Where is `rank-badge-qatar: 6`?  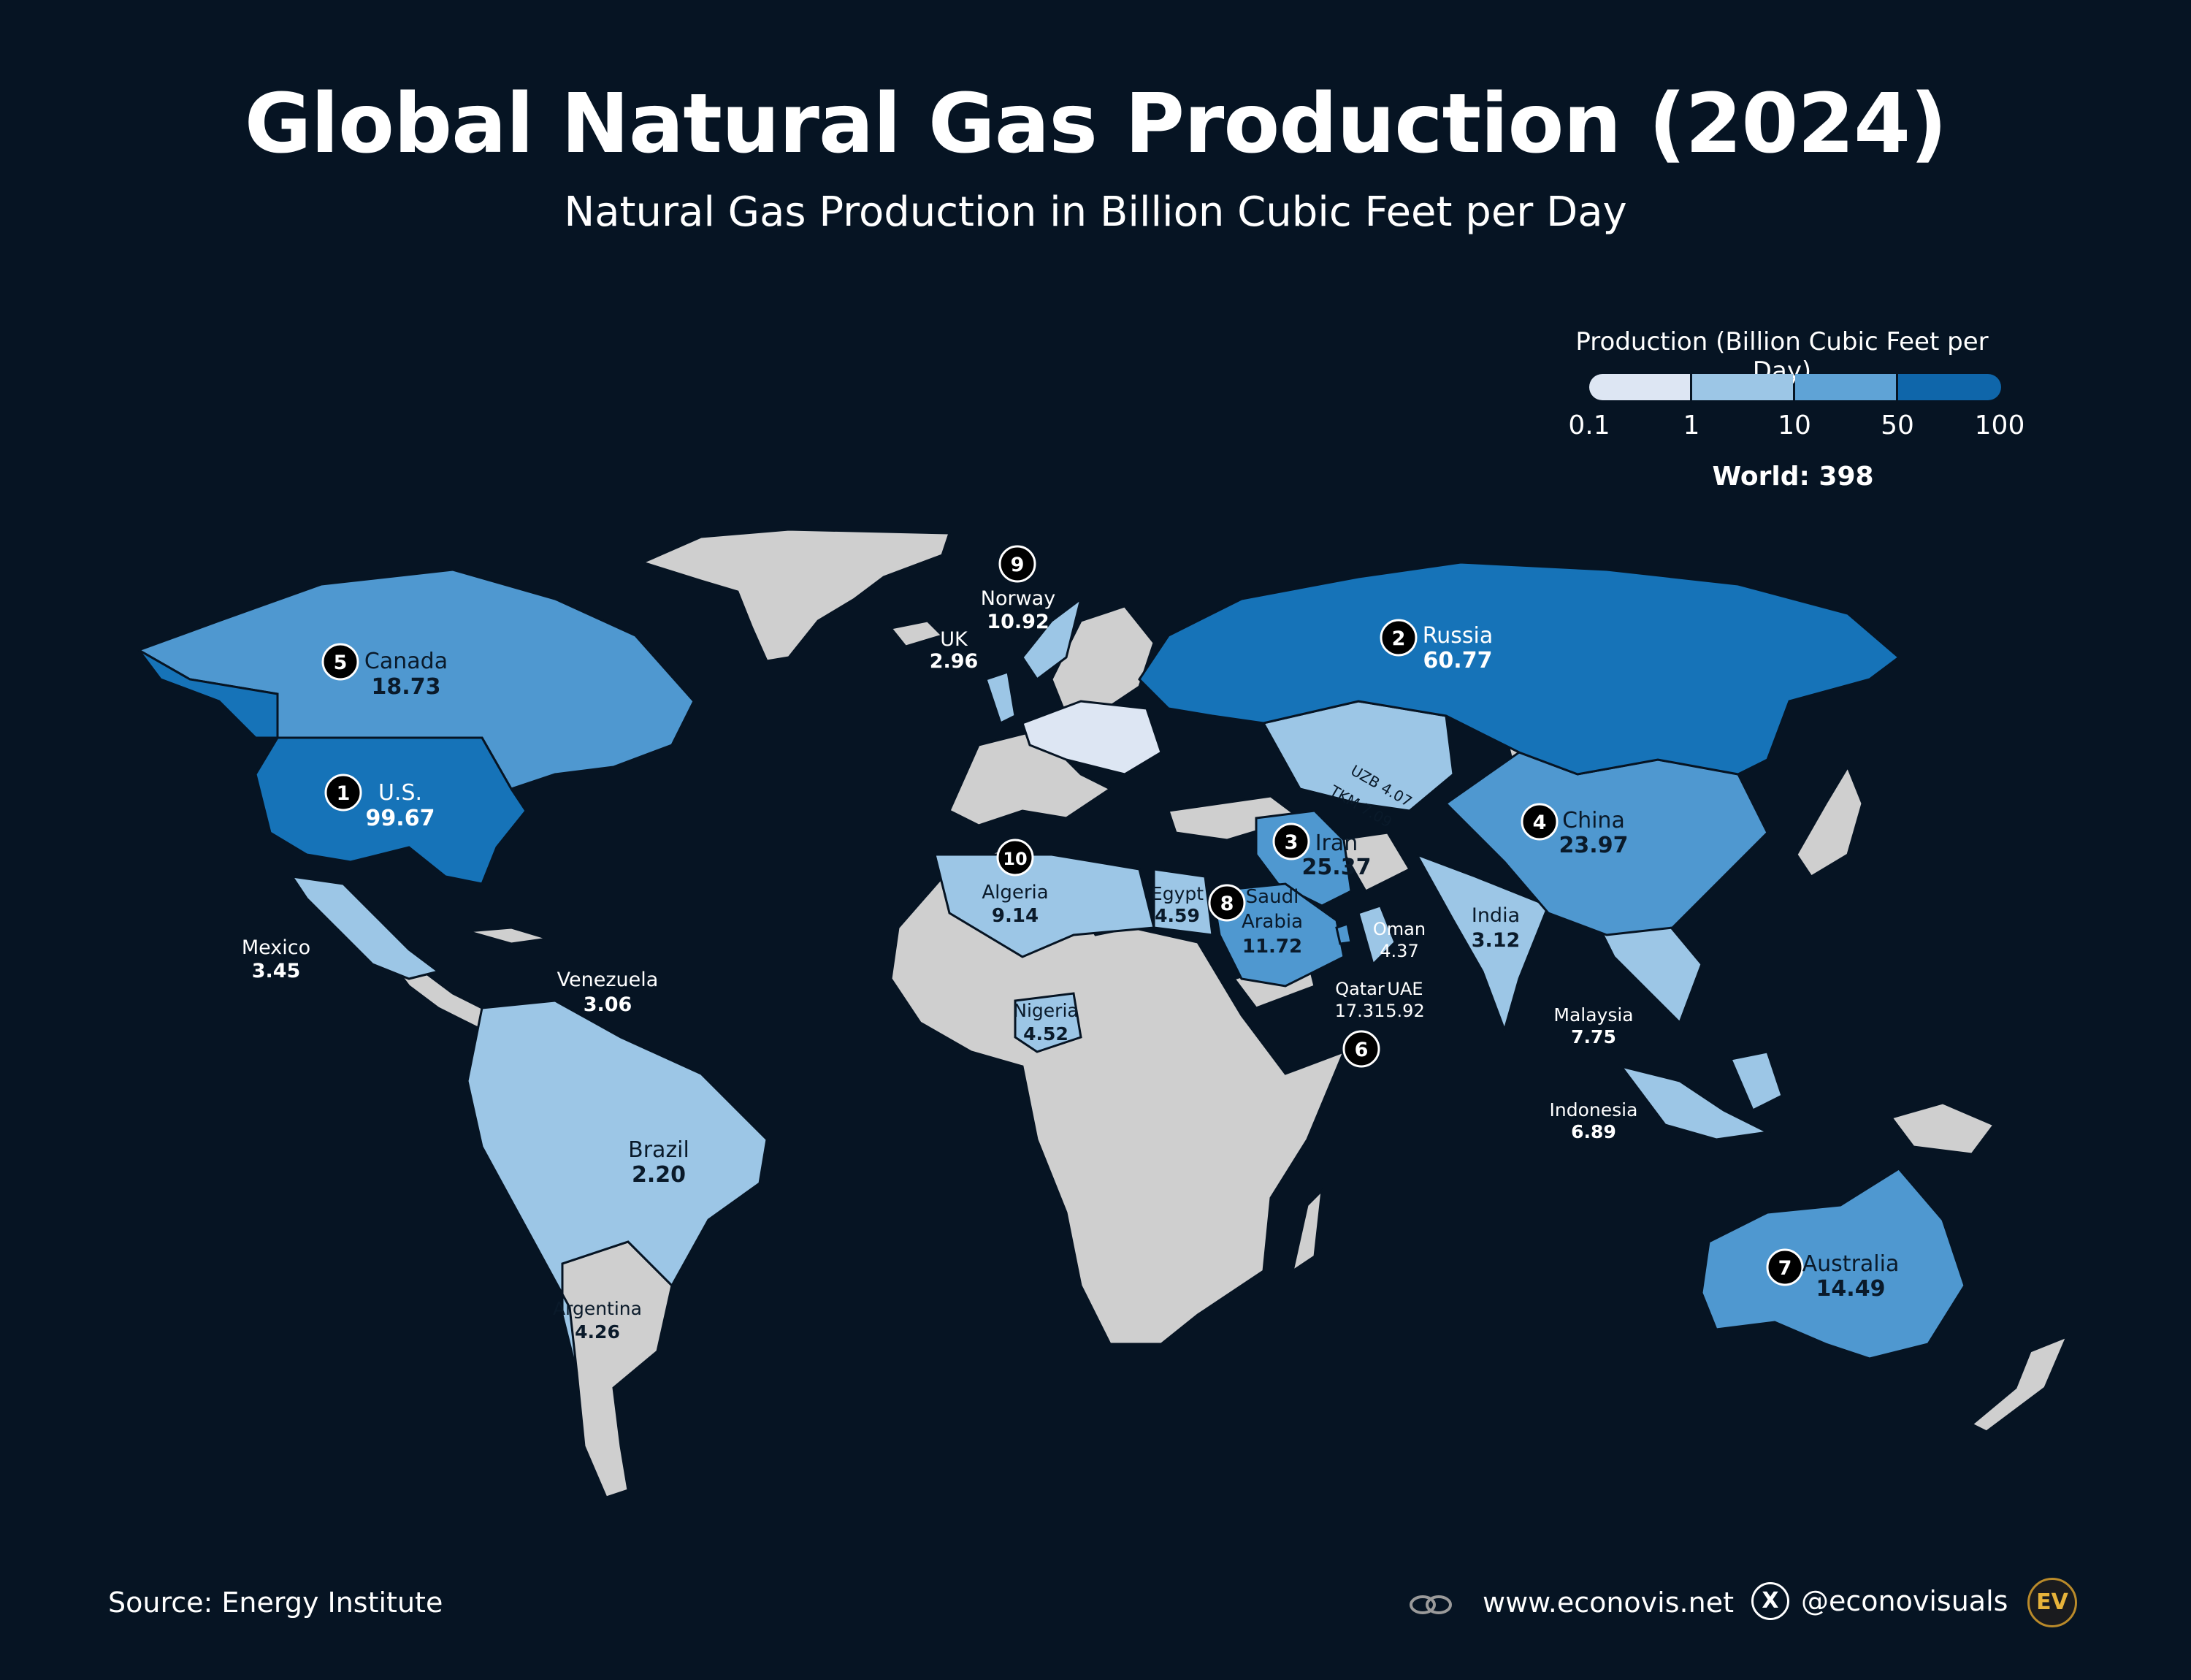 rank-badge-qatar: 6 is located at coordinates (1361, 1049).